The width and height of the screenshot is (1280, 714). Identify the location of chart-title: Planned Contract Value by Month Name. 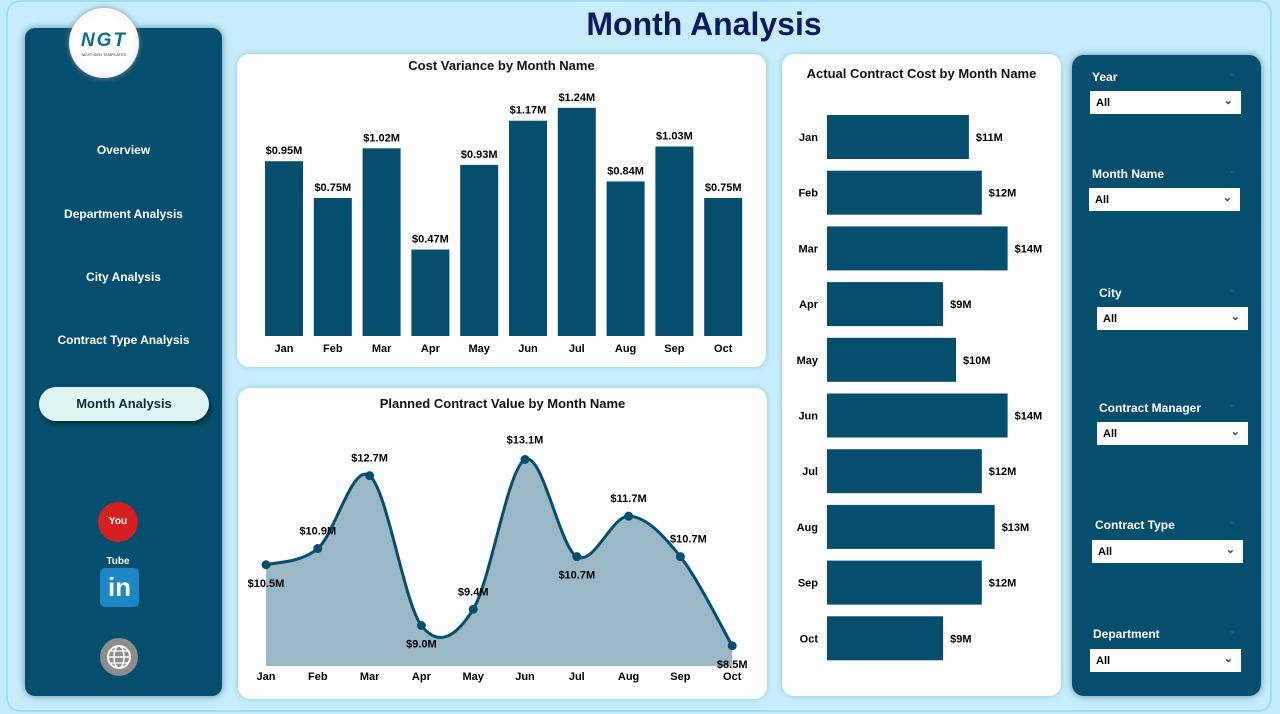
(502, 403).